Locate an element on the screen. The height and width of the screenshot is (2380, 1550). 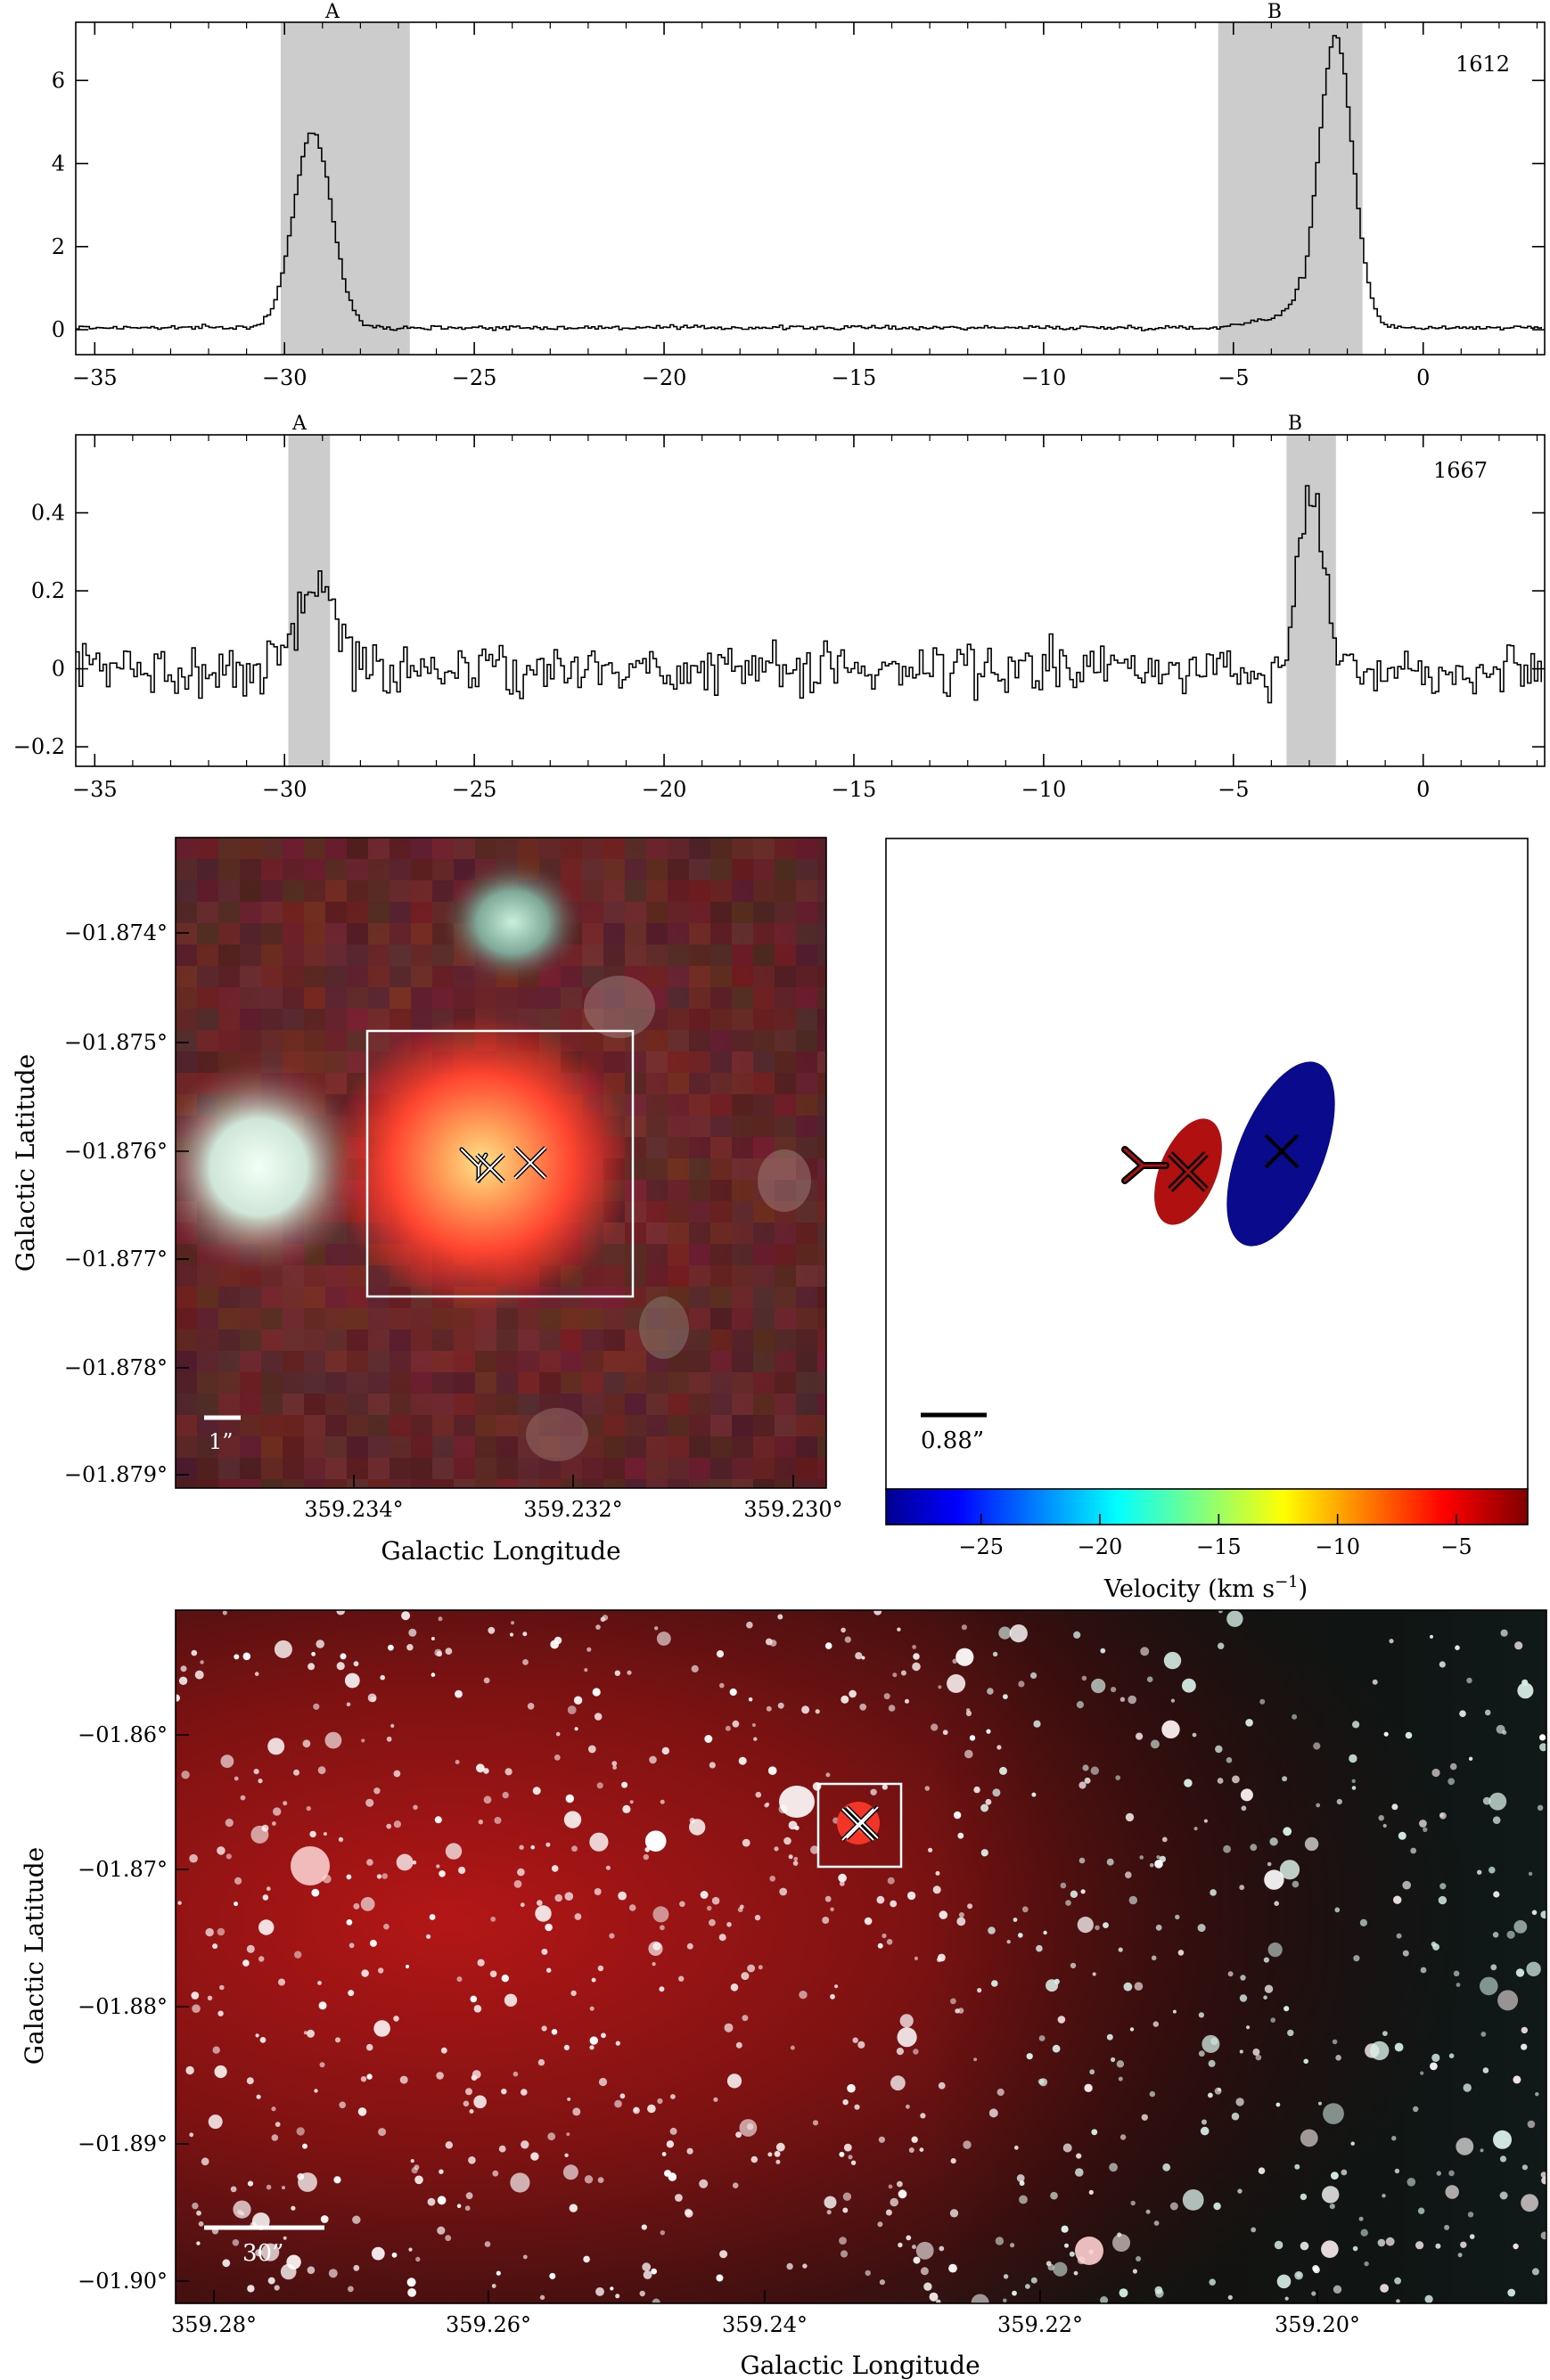
velocity-scalebar-label: 0.88” is located at coordinates (952, 1440).